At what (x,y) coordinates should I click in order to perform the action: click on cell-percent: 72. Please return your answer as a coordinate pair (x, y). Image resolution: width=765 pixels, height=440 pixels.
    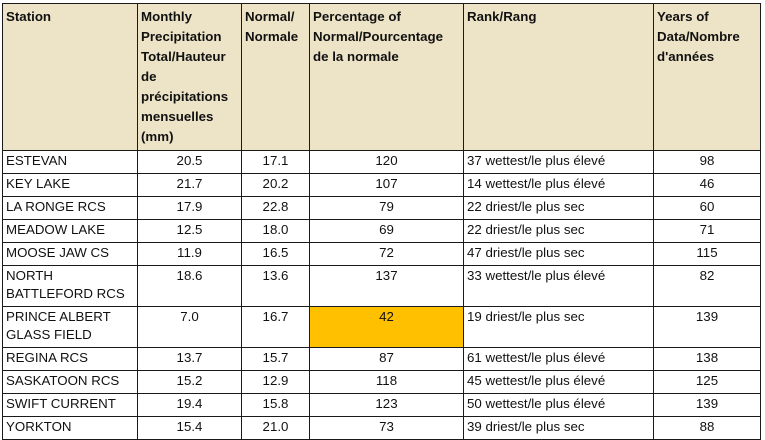
    Looking at the image, I should click on (386, 254).